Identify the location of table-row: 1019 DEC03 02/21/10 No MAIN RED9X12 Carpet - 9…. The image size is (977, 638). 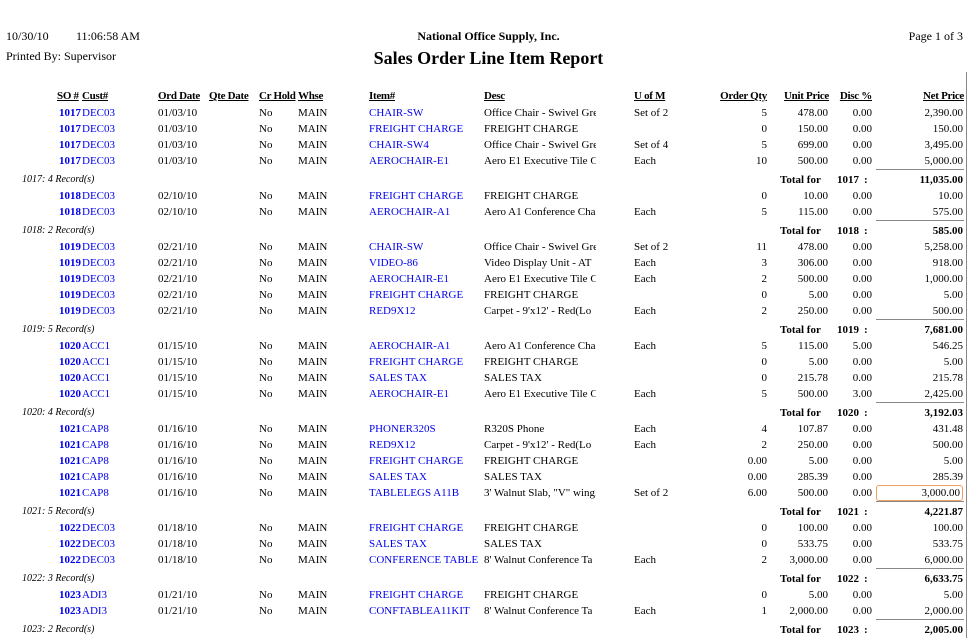
(483, 311).